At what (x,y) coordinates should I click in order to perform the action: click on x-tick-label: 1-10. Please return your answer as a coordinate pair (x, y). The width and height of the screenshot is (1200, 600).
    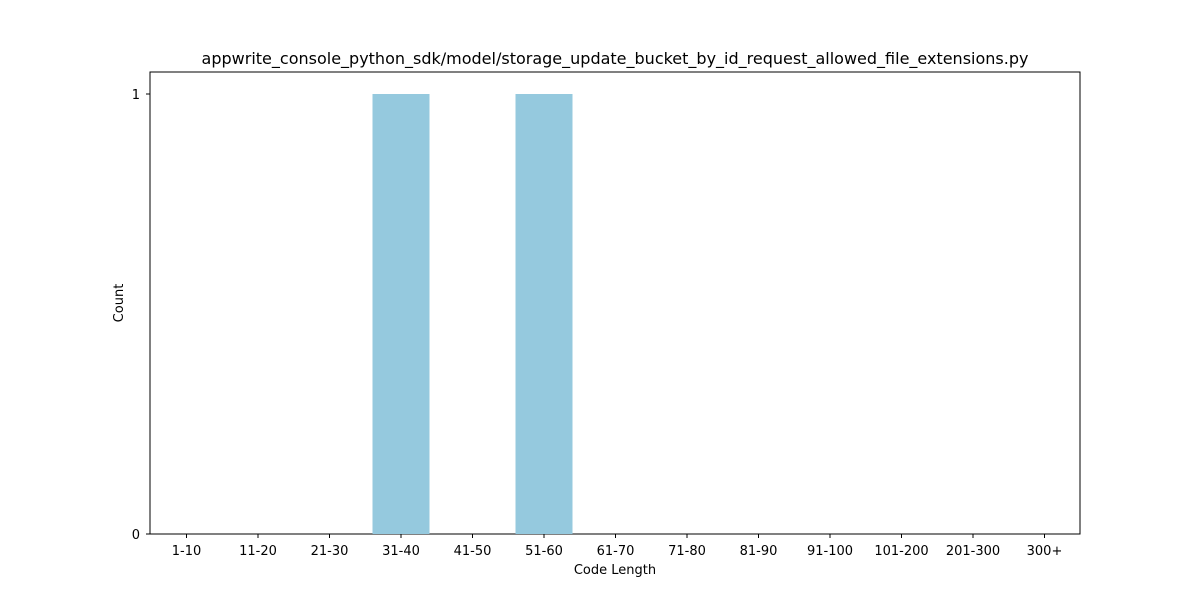
    Looking at the image, I should click on (187, 551).